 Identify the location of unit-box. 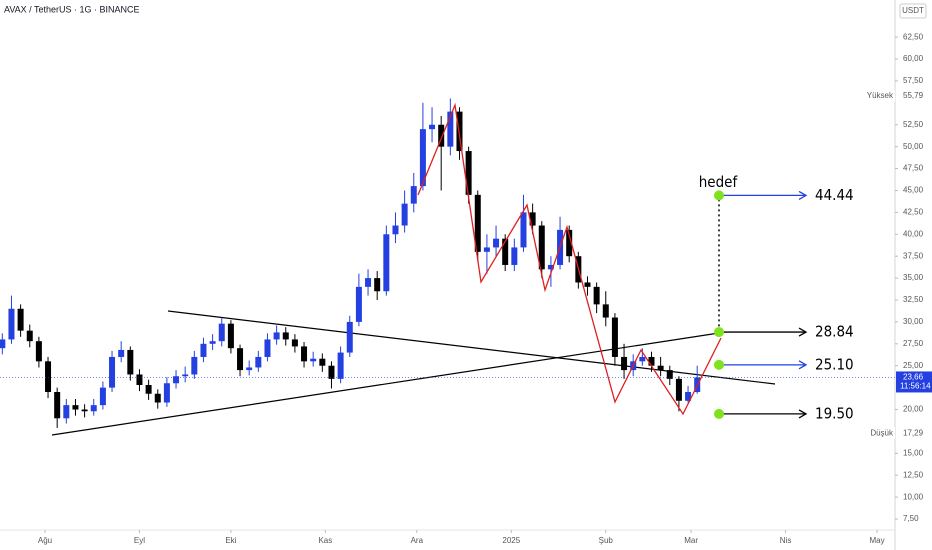
(913, 11).